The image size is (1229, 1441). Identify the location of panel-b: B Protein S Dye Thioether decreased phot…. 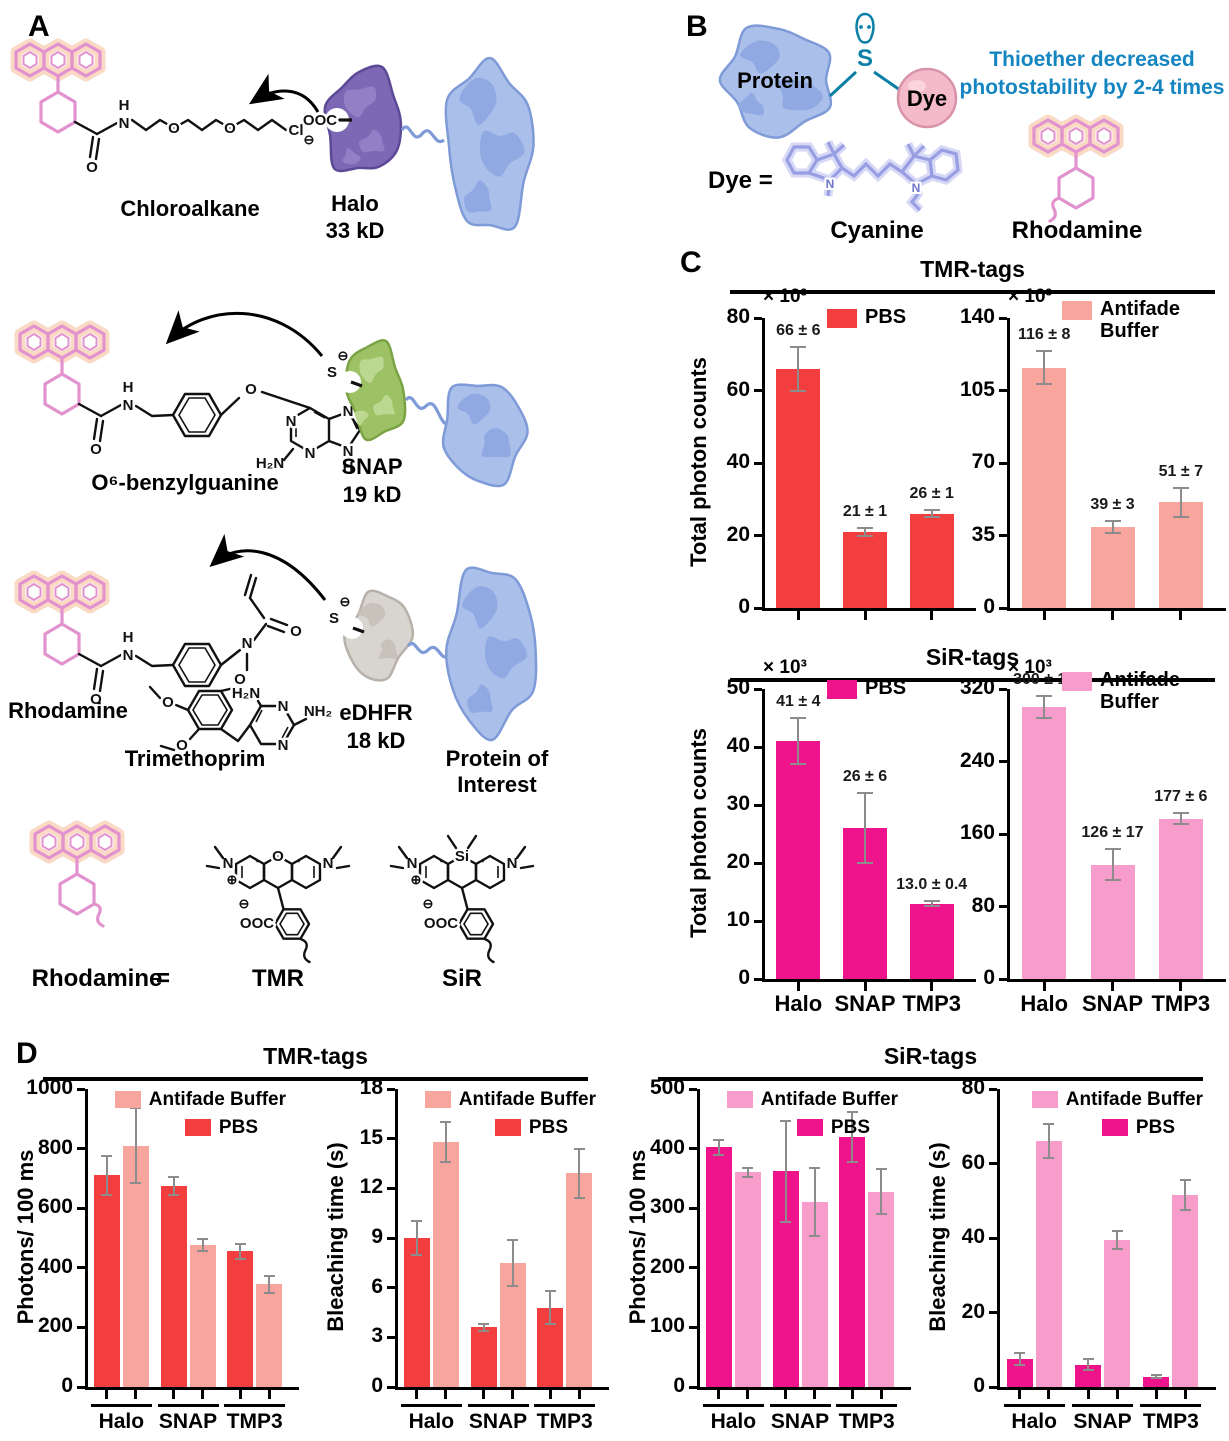
(955, 127).